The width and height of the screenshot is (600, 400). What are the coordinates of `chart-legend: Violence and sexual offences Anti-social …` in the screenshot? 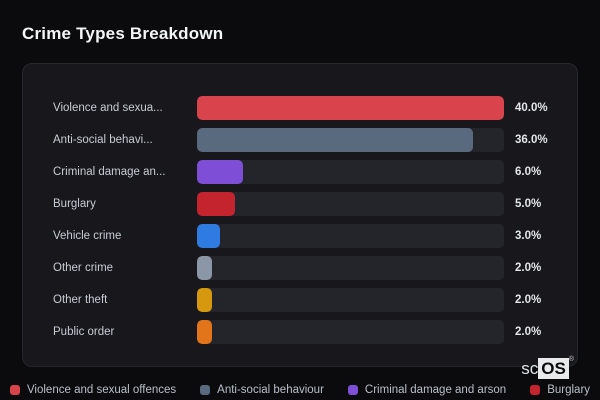 It's located at (300, 390).